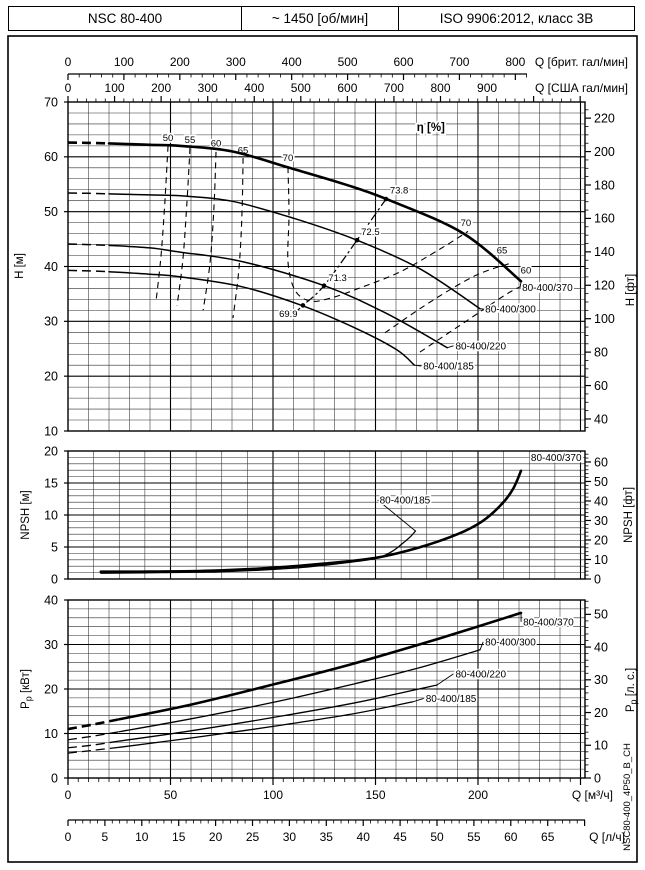 The image size is (645, 870). I want to click on svg-text: 5, so click(105, 837).